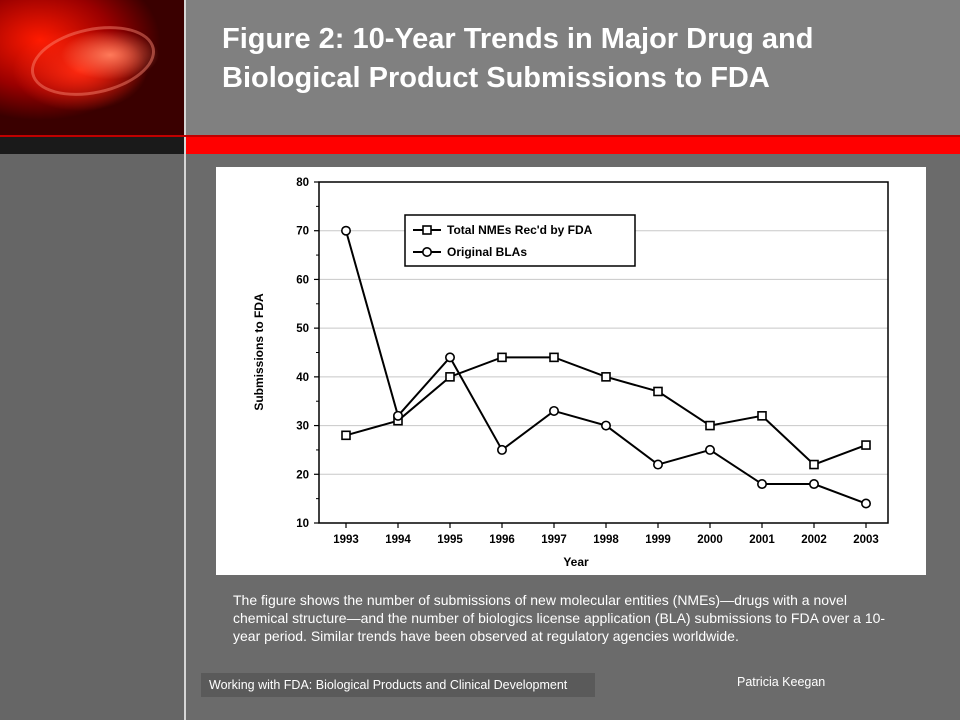 The width and height of the screenshot is (960, 720). I want to click on vertical-divider, so click(185, 360).